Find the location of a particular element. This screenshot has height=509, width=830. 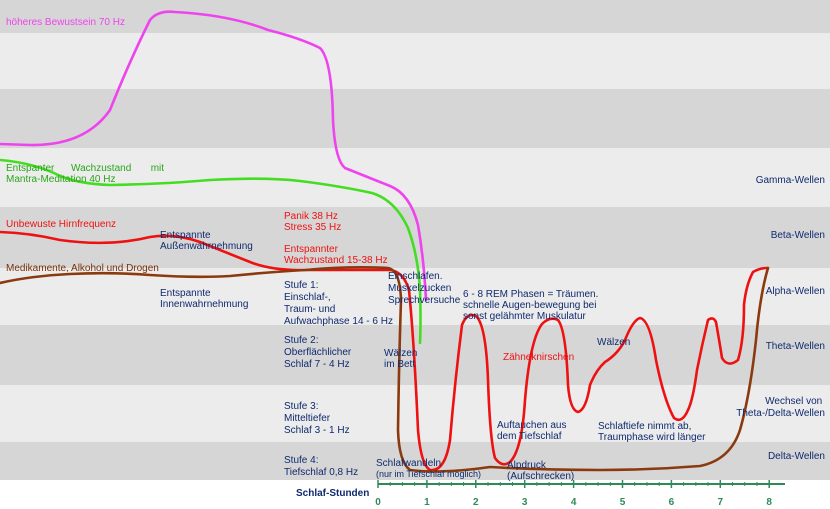

band-label-alpha: Alpha-Wellen is located at coordinates (795, 291).